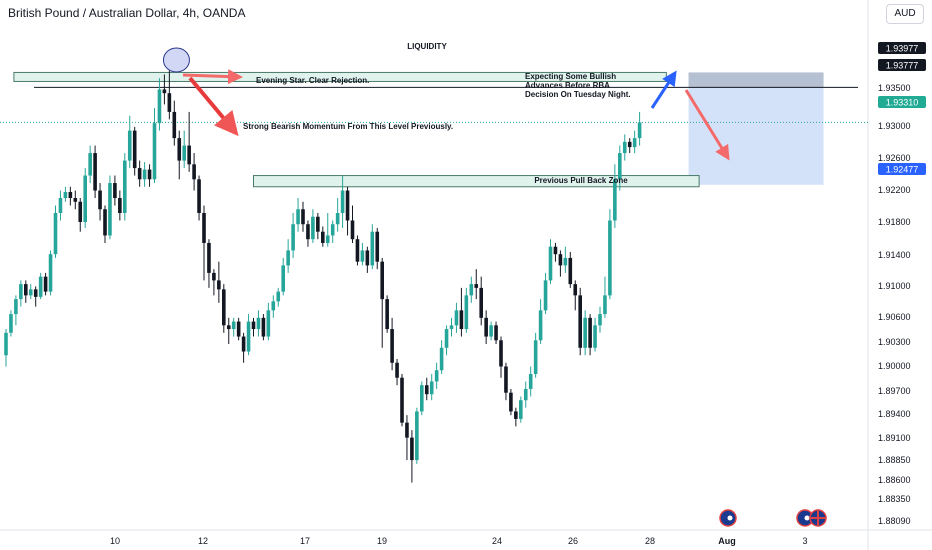  Describe the element at coordinates (203, 541) in the screenshot. I see `x-tick-label: 12` at that location.